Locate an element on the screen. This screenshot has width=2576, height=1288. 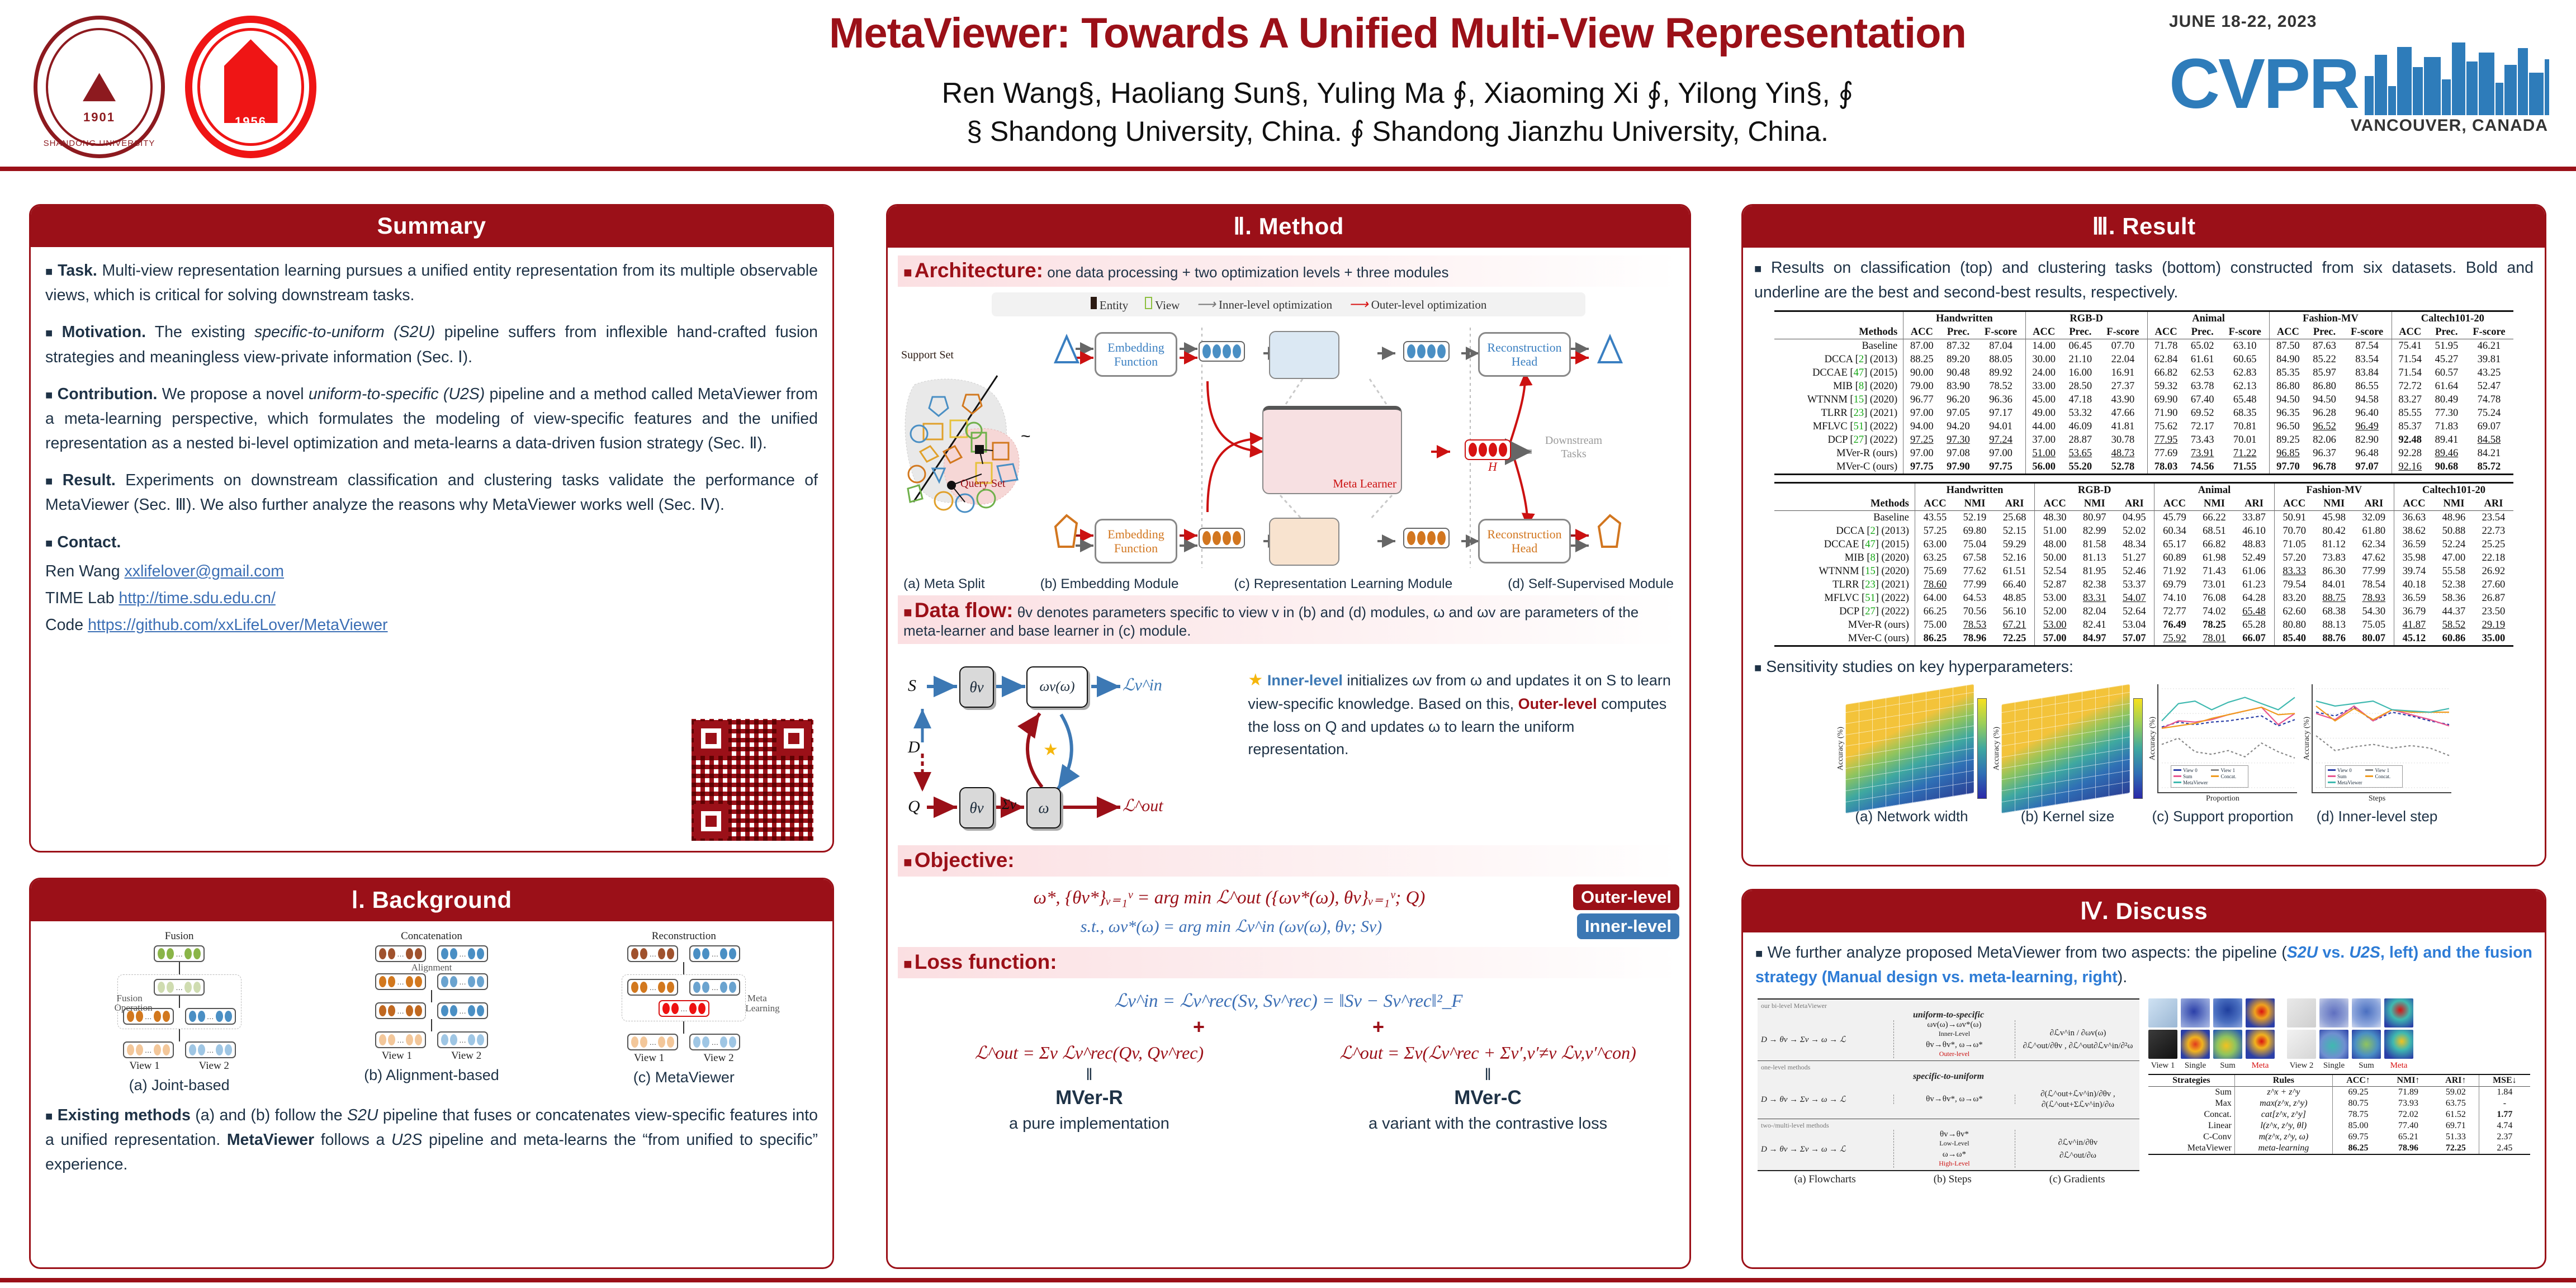
seal-year: 1956 is located at coordinates (251, 122).